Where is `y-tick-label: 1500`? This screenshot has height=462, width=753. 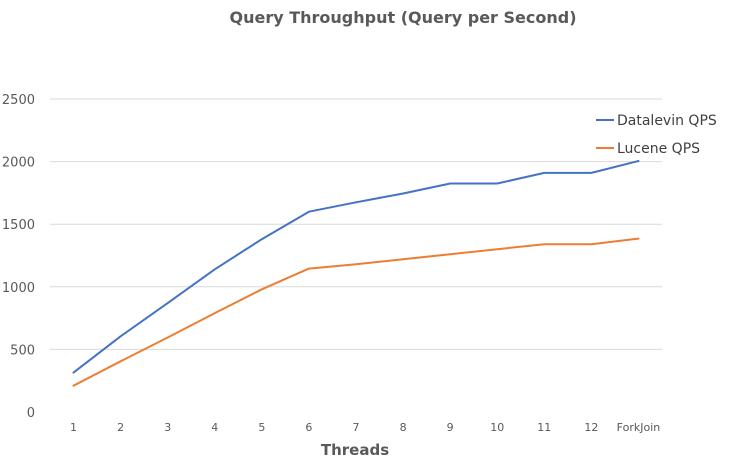 y-tick-label: 1500 is located at coordinates (18, 225).